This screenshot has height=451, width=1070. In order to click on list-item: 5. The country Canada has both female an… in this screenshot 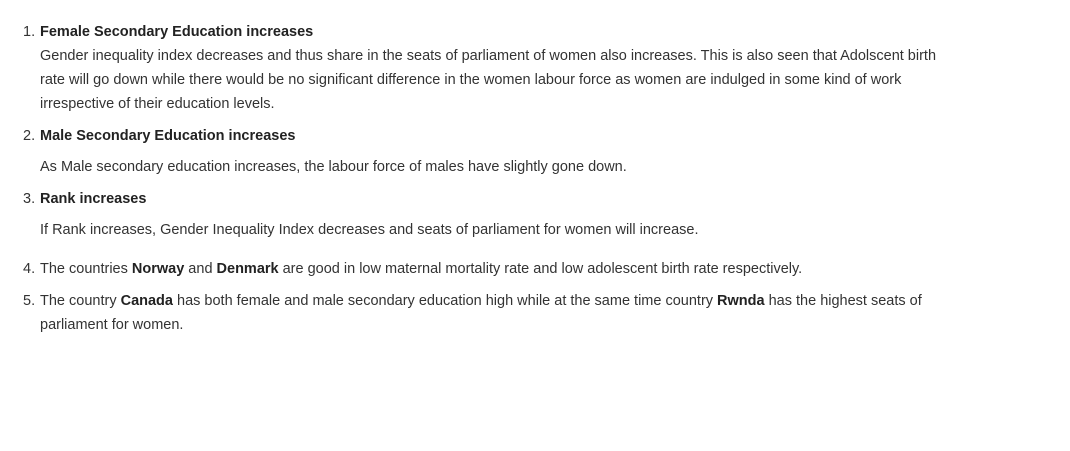, I will do `click(480, 313)`.